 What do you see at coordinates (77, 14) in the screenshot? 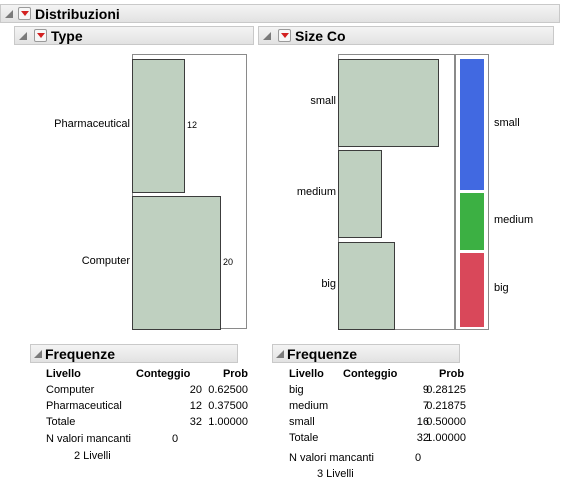
I see `report-title: Distribuzioni` at bounding box center [77, 14].